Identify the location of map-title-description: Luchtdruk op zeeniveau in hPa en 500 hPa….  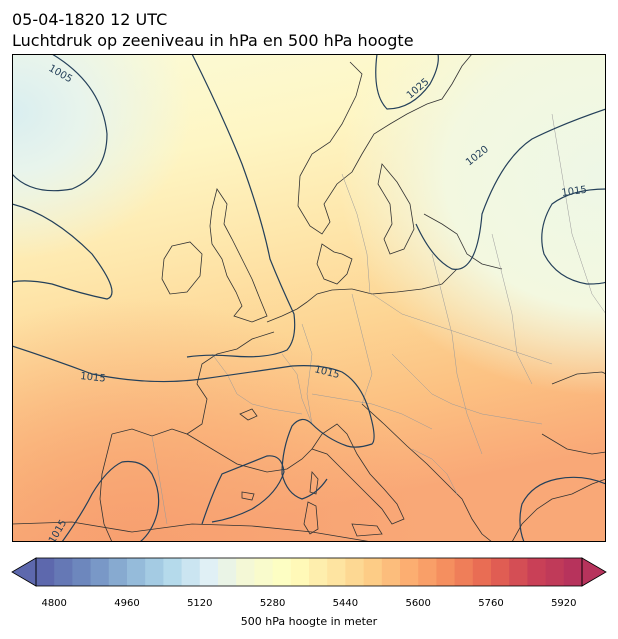
(213, 40).